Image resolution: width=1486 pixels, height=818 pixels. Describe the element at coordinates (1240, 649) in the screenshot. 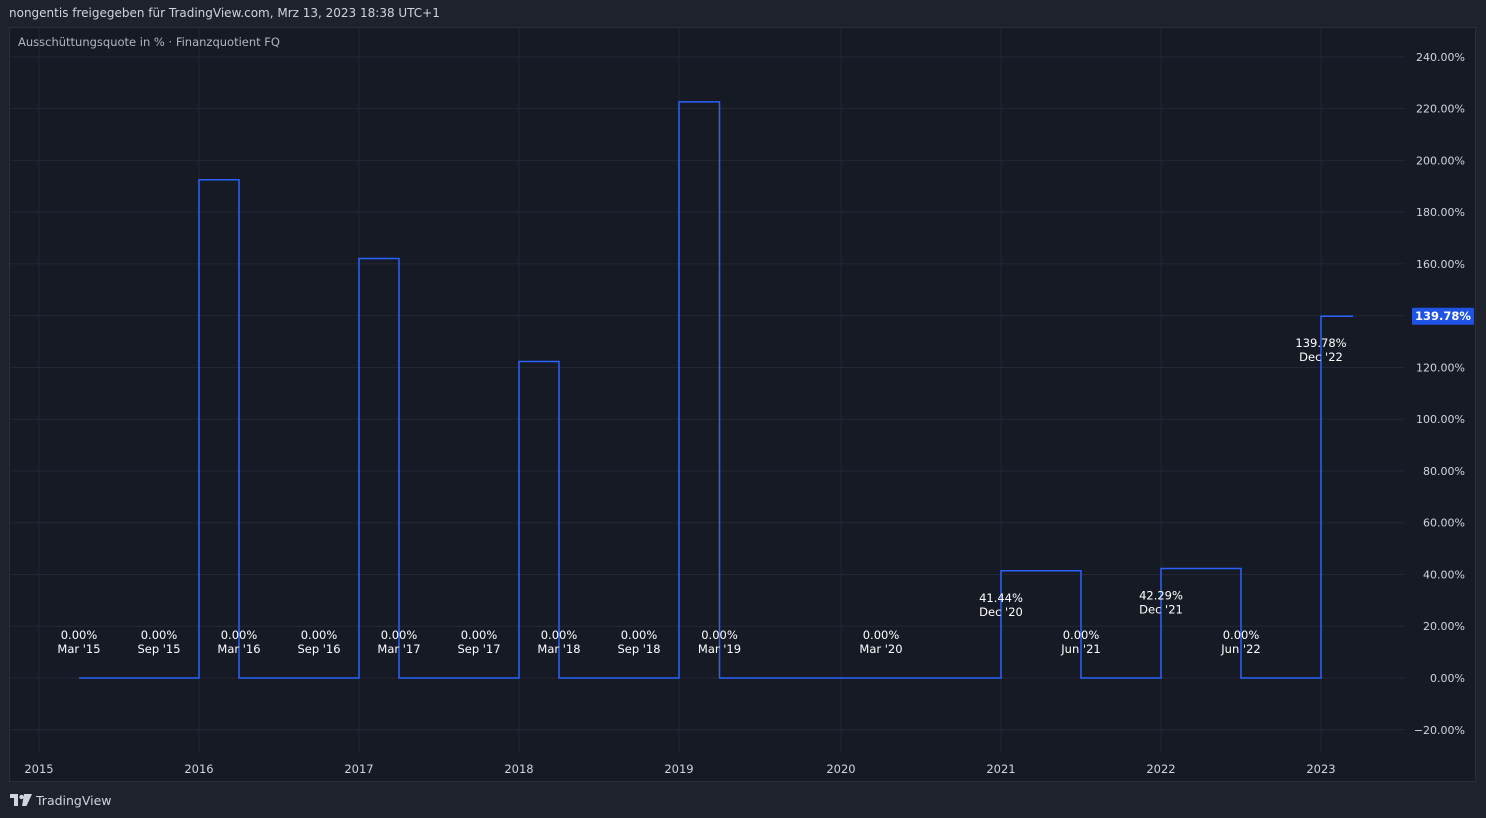

I see `data-label-date: Jun '22` at that location.